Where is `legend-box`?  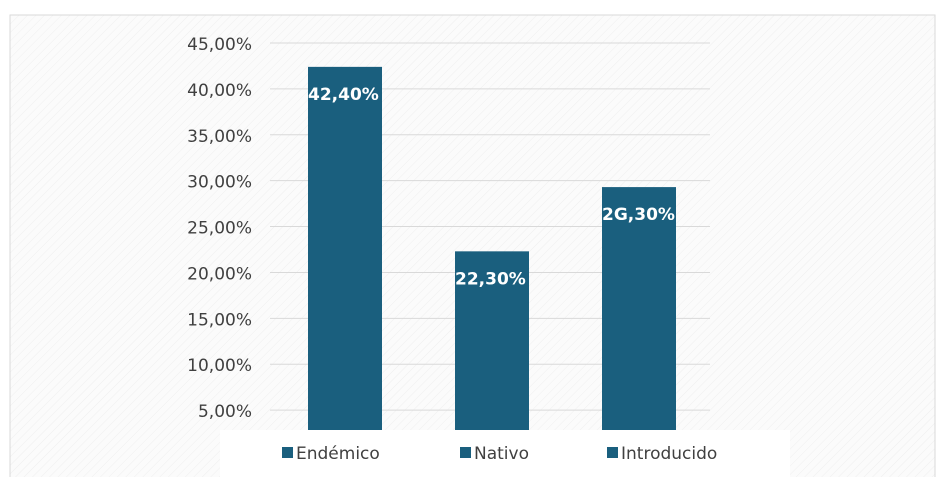 legend-box is located at coordinates (505, 453).